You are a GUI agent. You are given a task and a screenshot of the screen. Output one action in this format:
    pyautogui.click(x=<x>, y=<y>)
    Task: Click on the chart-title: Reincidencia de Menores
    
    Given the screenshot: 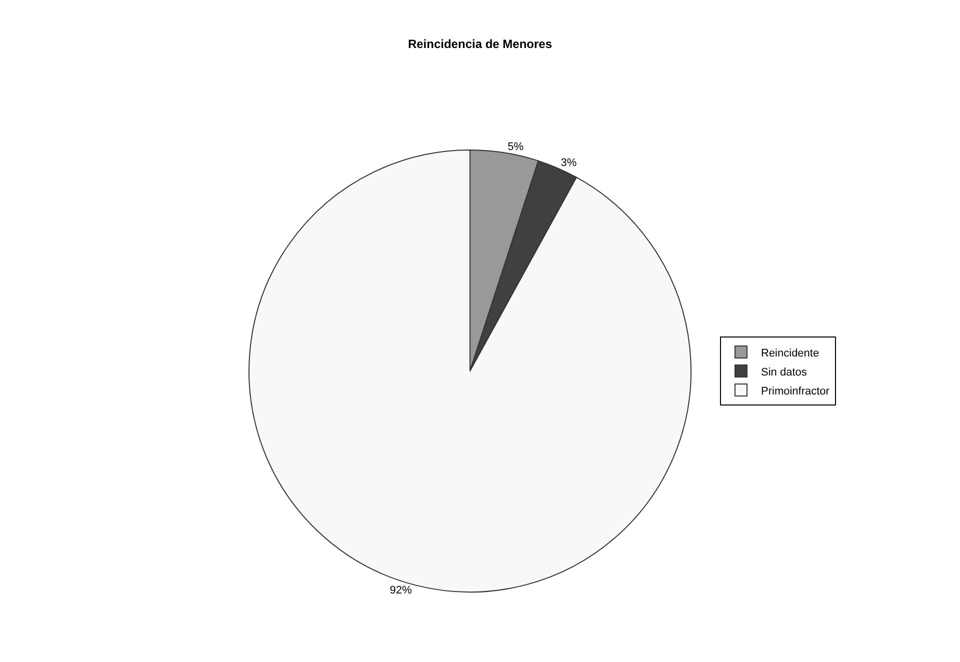 What is the action you would take?
    pyautogui.click(x=480, y=44)
    